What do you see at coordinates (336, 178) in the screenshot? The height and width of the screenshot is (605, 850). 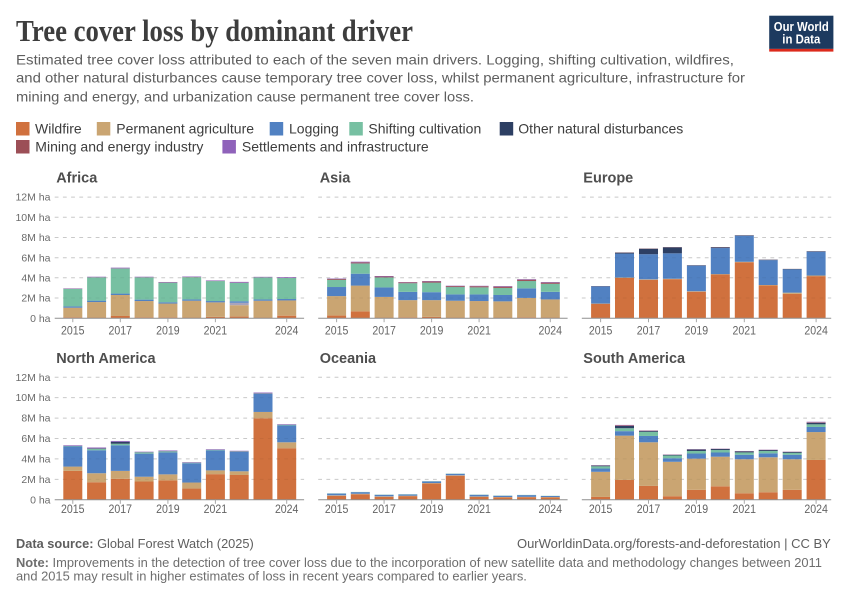 I see `svg-text: Asia` at bounding box center [336, 178].